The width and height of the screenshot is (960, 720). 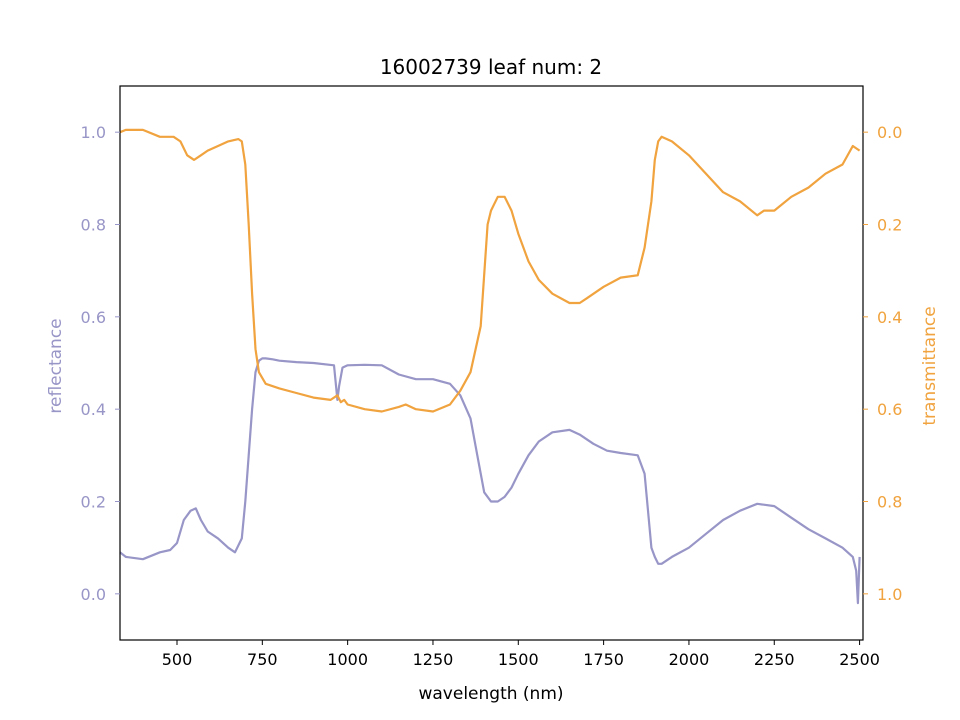 What do you see at coordinates (177, 659) in the screenshot?
I see `x-tick-label: 500` at bounding box center [177, 659].